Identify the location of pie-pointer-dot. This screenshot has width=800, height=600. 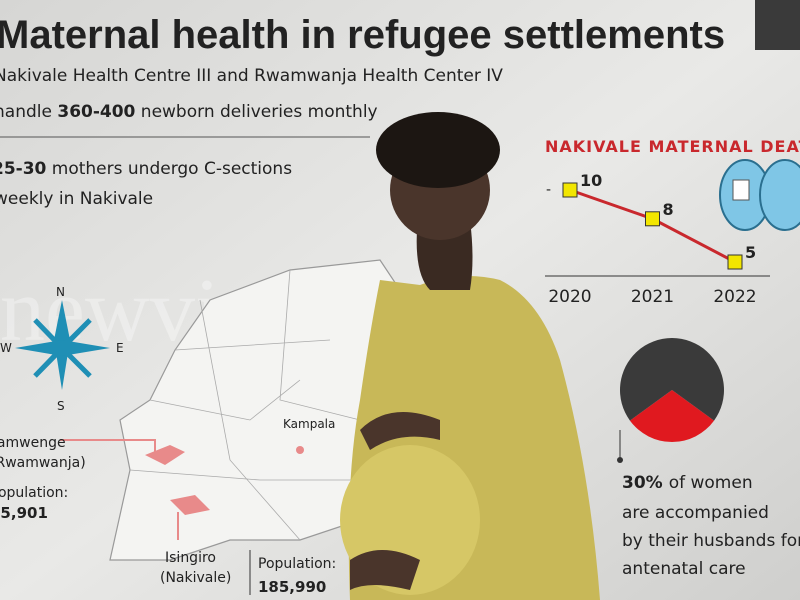
(620, 460).